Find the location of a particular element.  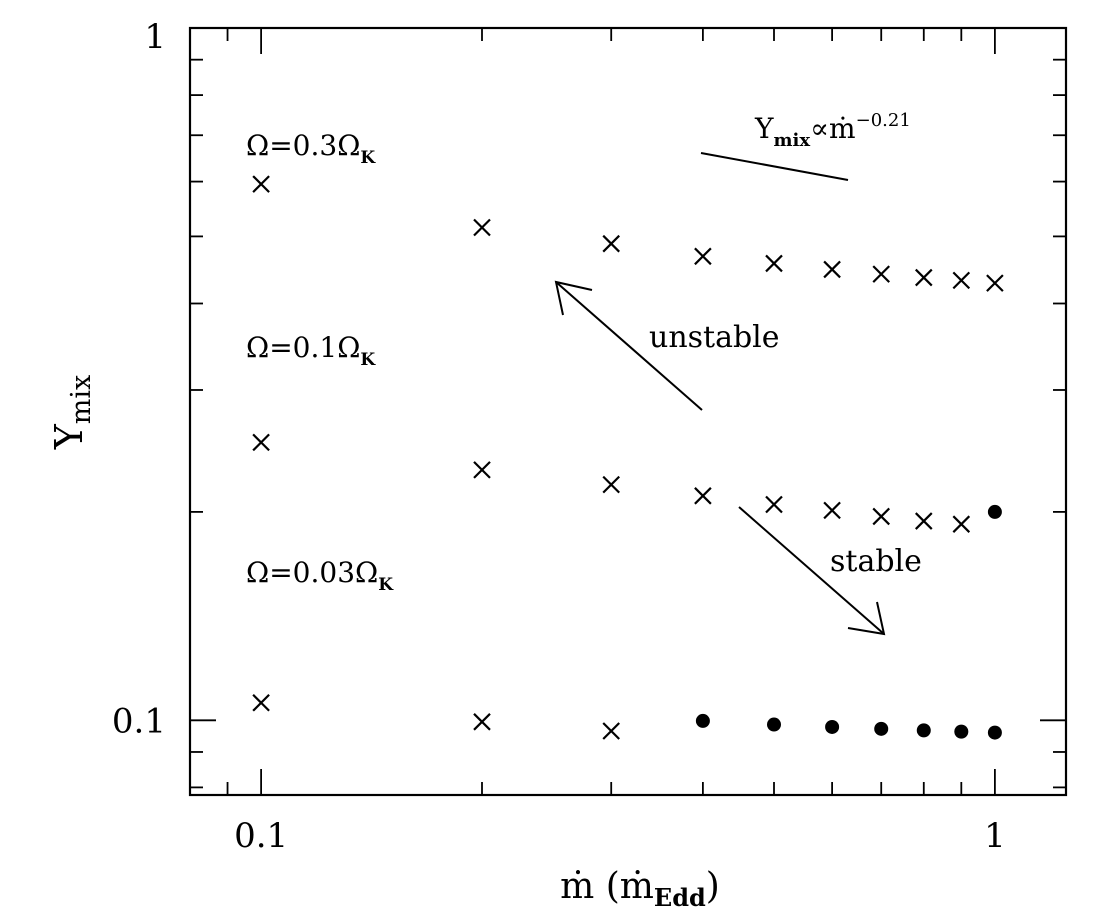

unstable-label: unstable is located at coordinates (714, 337).